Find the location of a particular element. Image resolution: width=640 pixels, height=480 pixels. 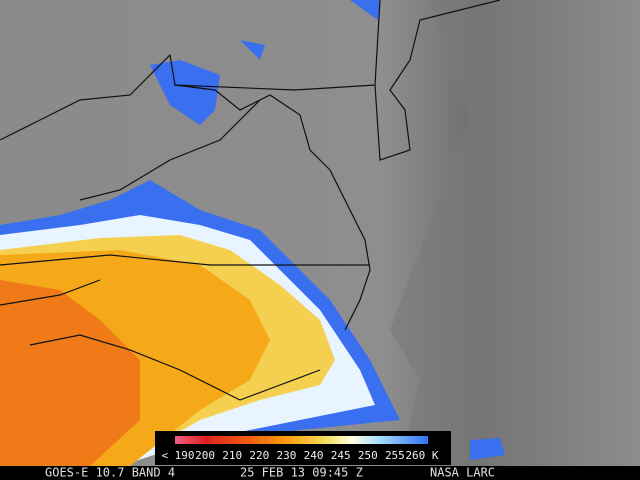

colorbar-label: 245 is located at coordinates (341, 455).